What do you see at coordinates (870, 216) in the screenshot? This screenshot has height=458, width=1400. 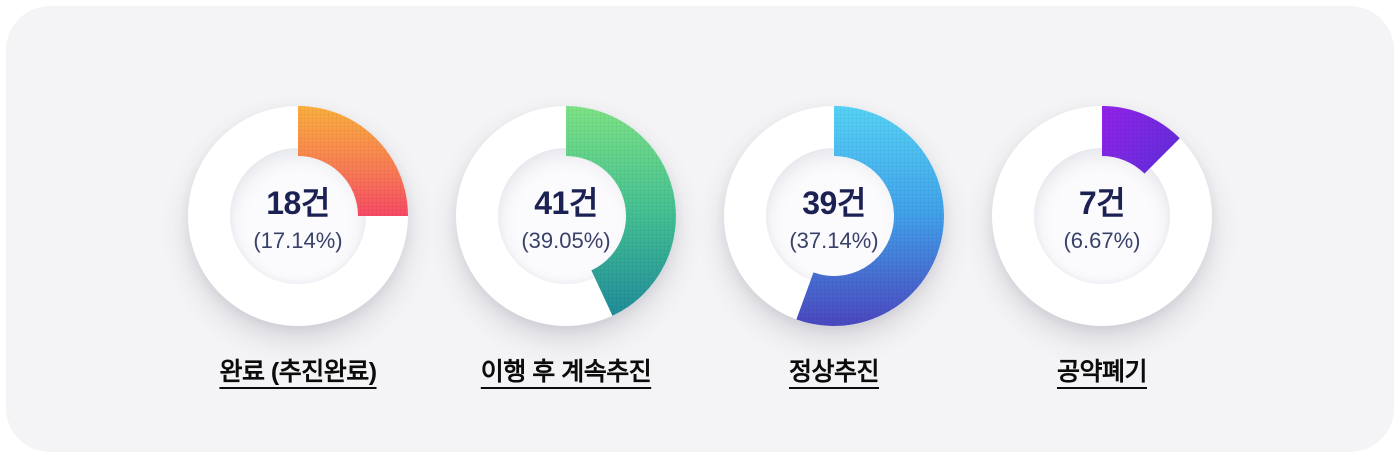 I see `donut-arc-ontrack` at bounding box center [870, 216].